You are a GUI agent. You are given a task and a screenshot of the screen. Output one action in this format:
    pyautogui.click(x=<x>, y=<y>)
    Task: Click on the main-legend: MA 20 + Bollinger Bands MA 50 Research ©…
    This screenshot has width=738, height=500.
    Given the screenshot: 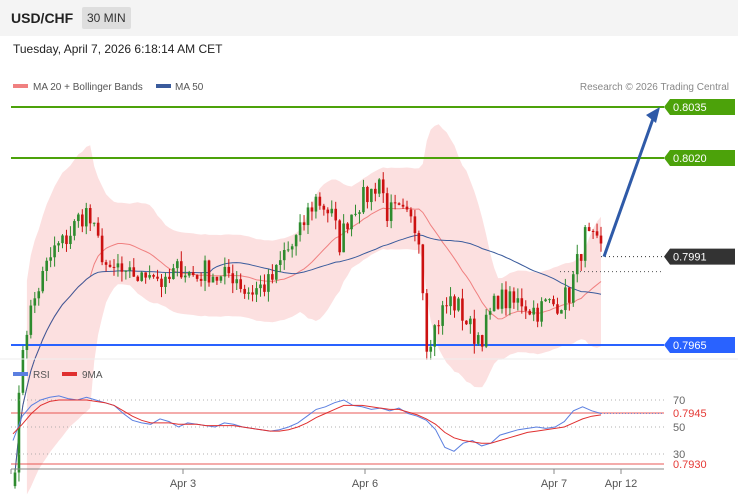 What is the action you would take?
    pyautogui.click(x=371, y=87)
    